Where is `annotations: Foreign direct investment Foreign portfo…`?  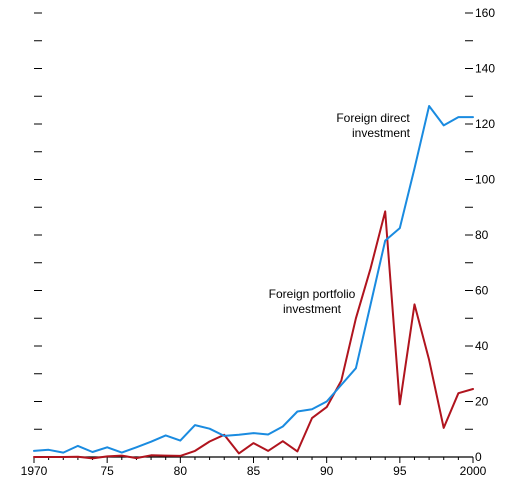 annotations: Foreign direct investment Foreign portfo… is located at coordinates (340, 213).